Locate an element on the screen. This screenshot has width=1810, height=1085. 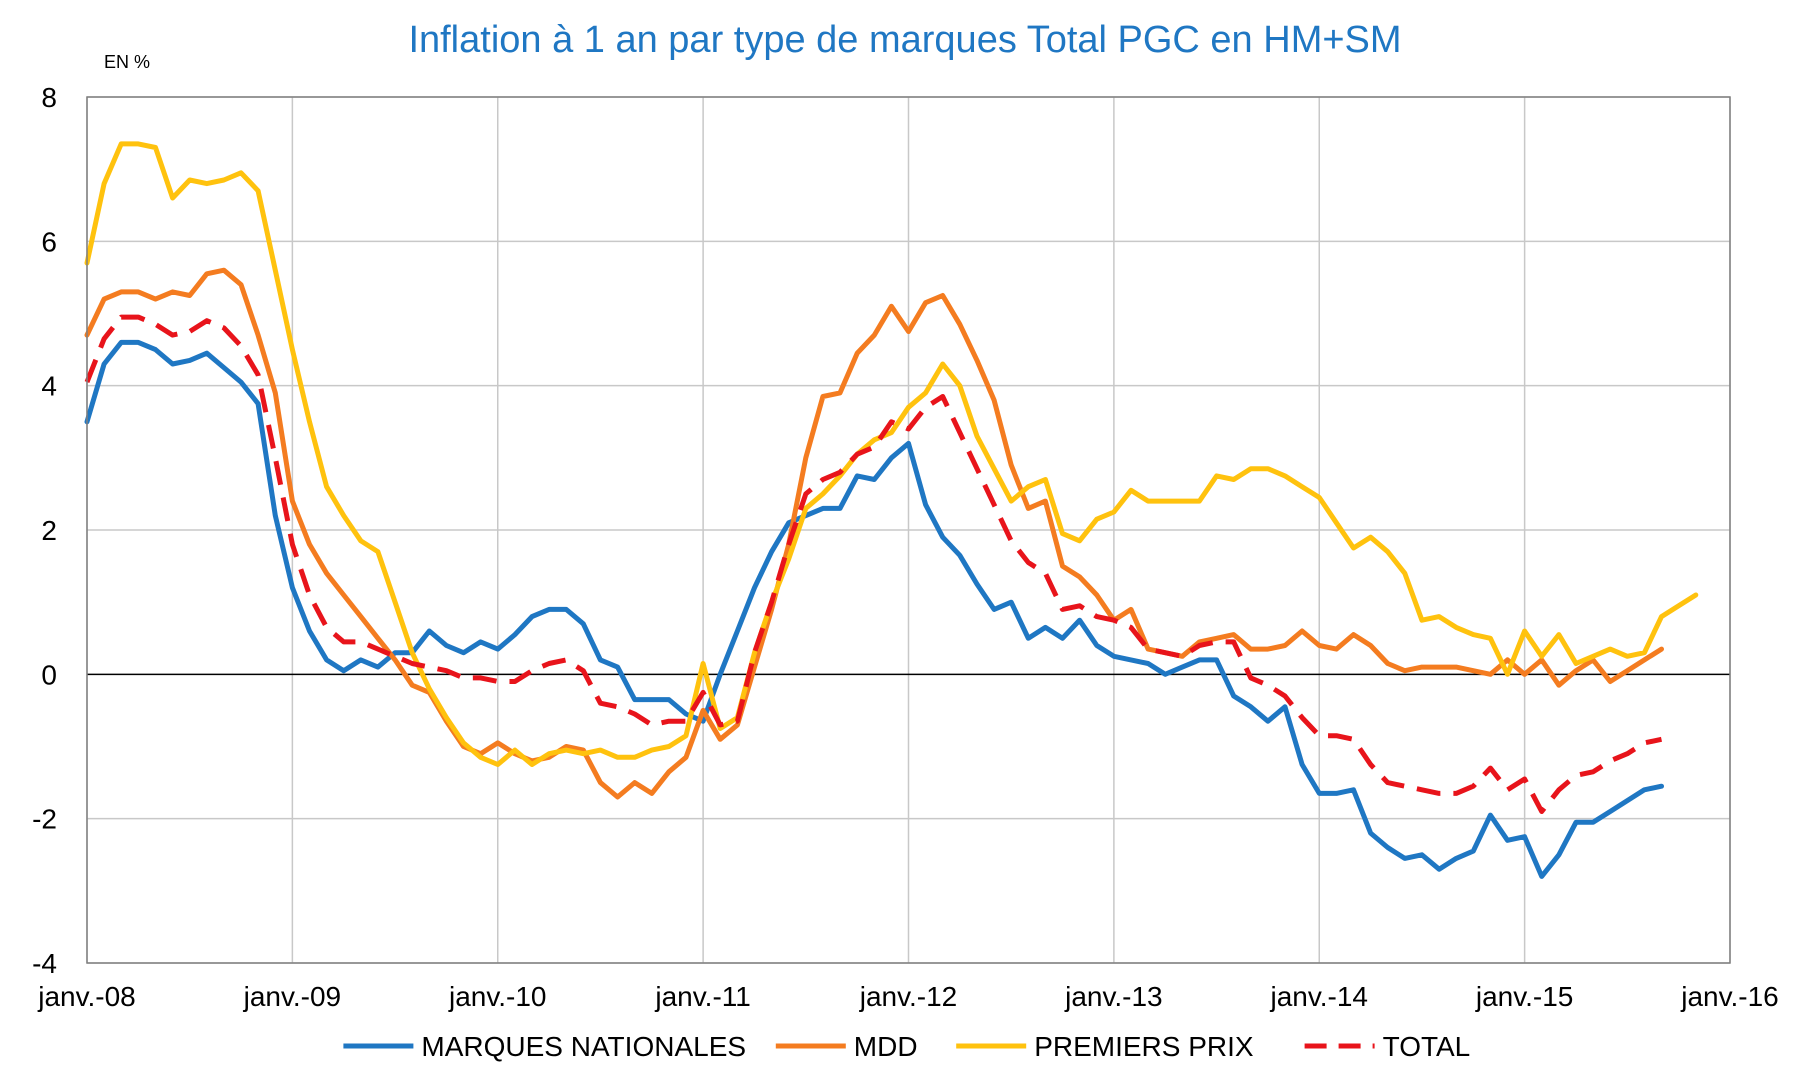
x-tick-label: janv.-08 is located at coordinates (86, 996).